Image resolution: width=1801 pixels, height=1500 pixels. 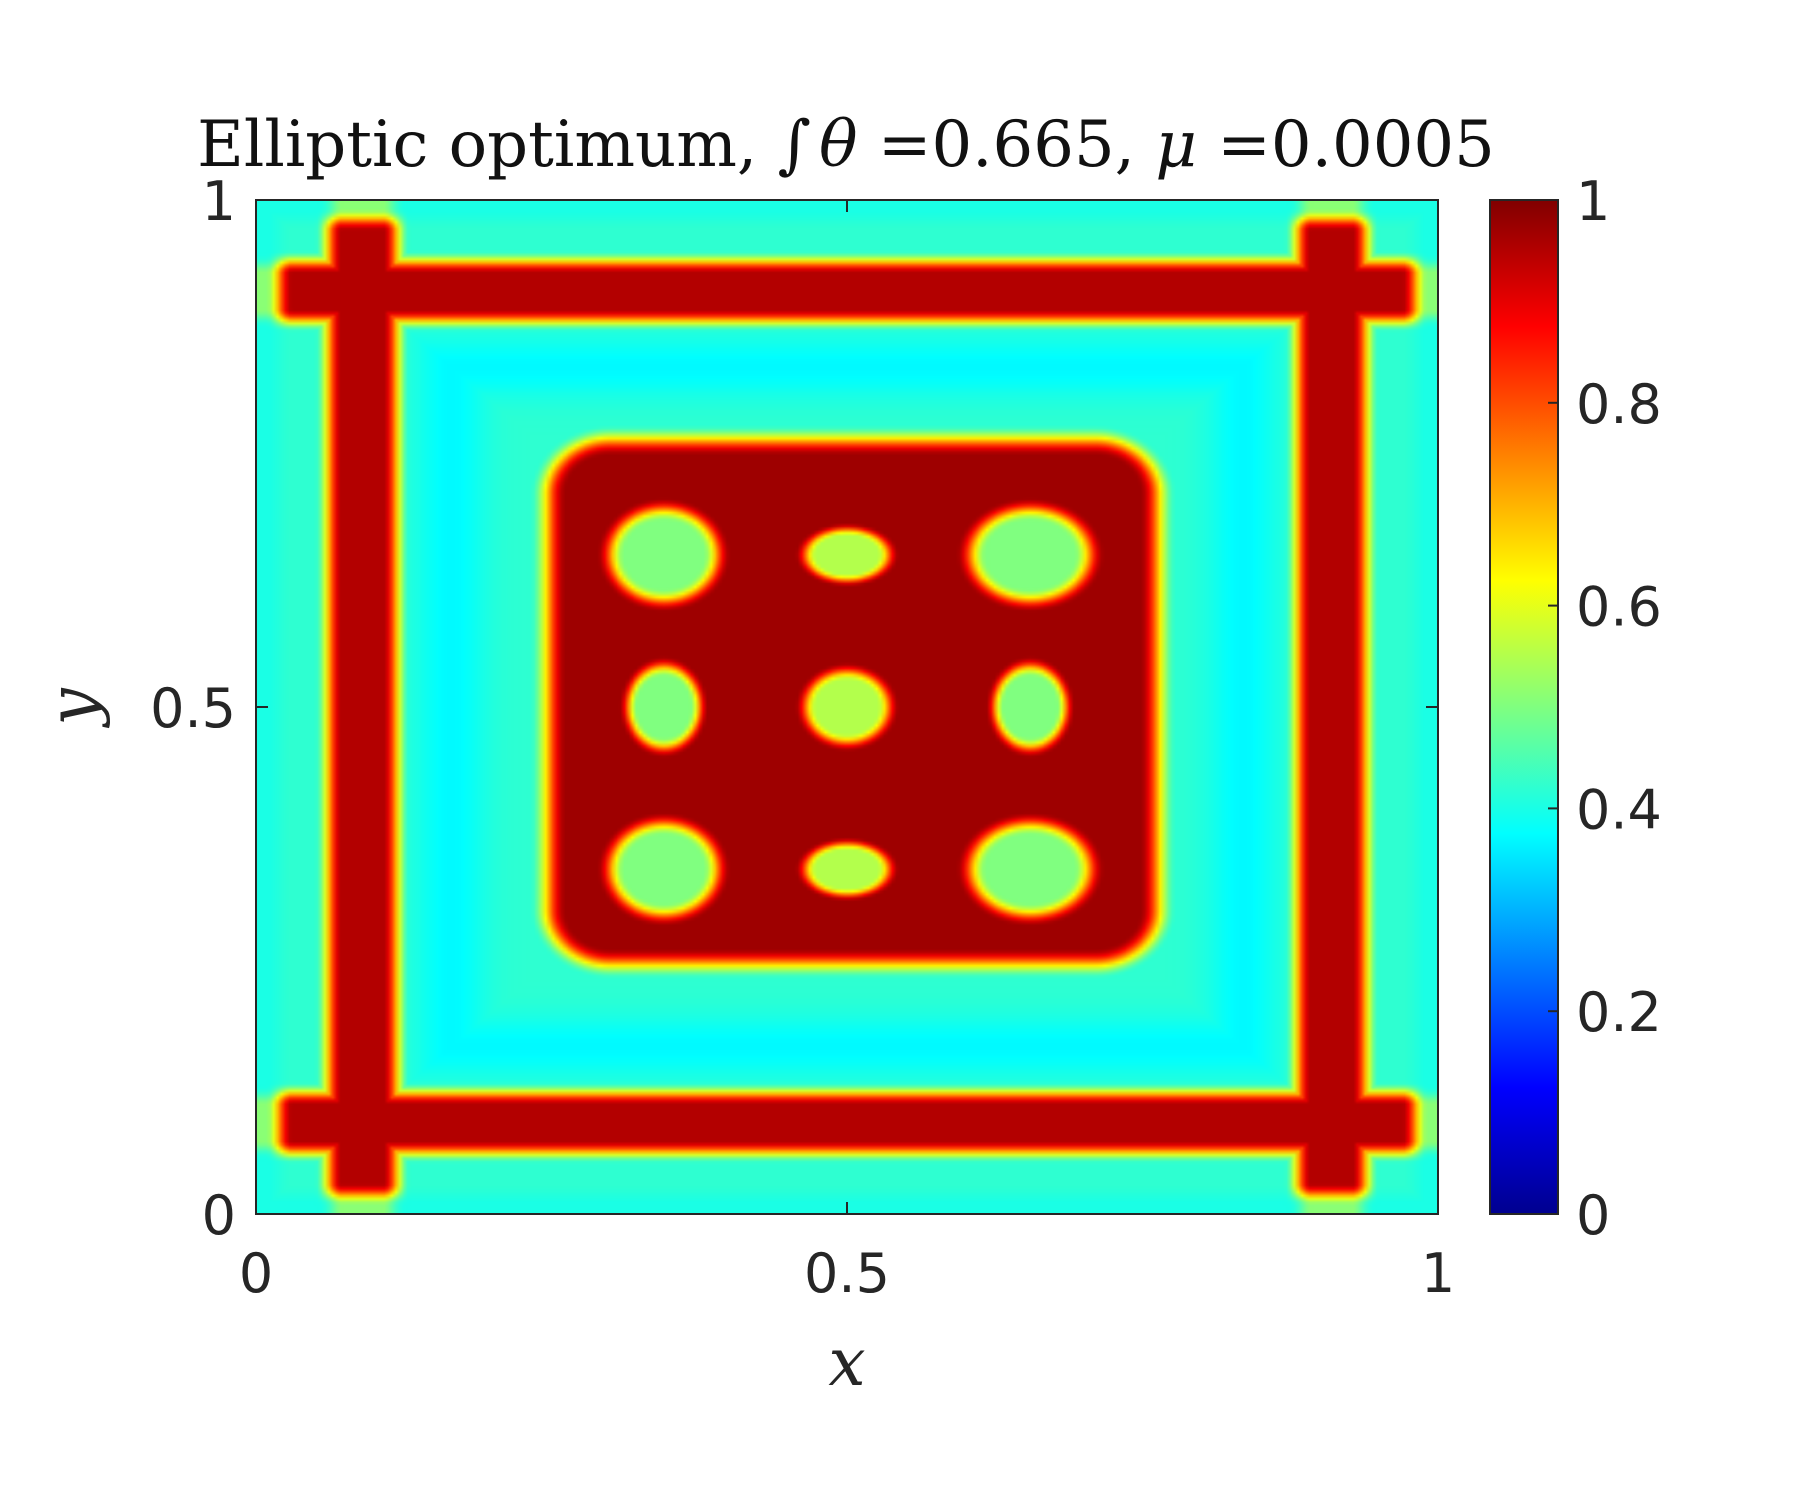 I want to click on x-axis-label: x, so click(x=846, y=1362).